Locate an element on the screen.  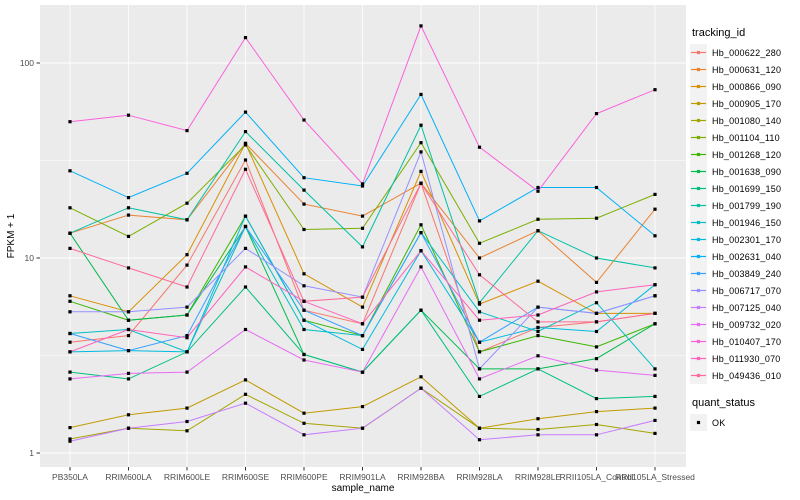
legend-item-Hb_009732_020: Hb_009732_020 is located at coordinates (745, 324).